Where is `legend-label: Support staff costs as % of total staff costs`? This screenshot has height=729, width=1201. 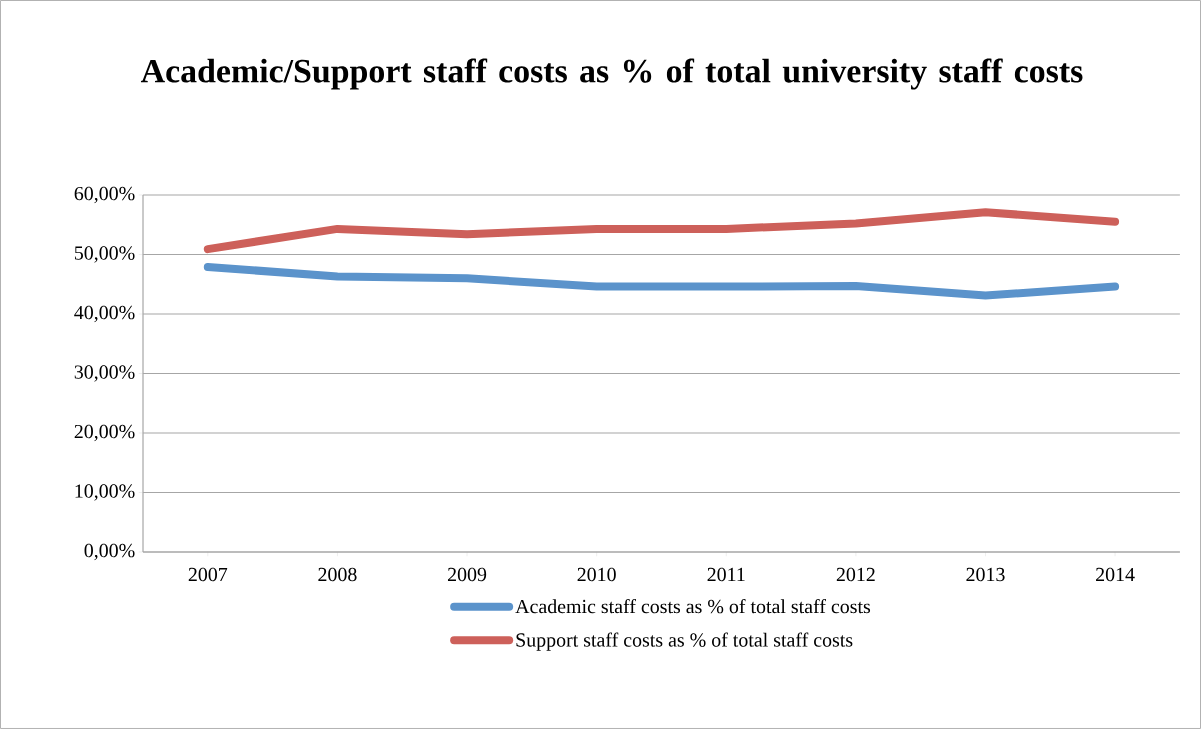 legend-label: Support staff costs as % of total staff costs is located at coordinates (684, 641).